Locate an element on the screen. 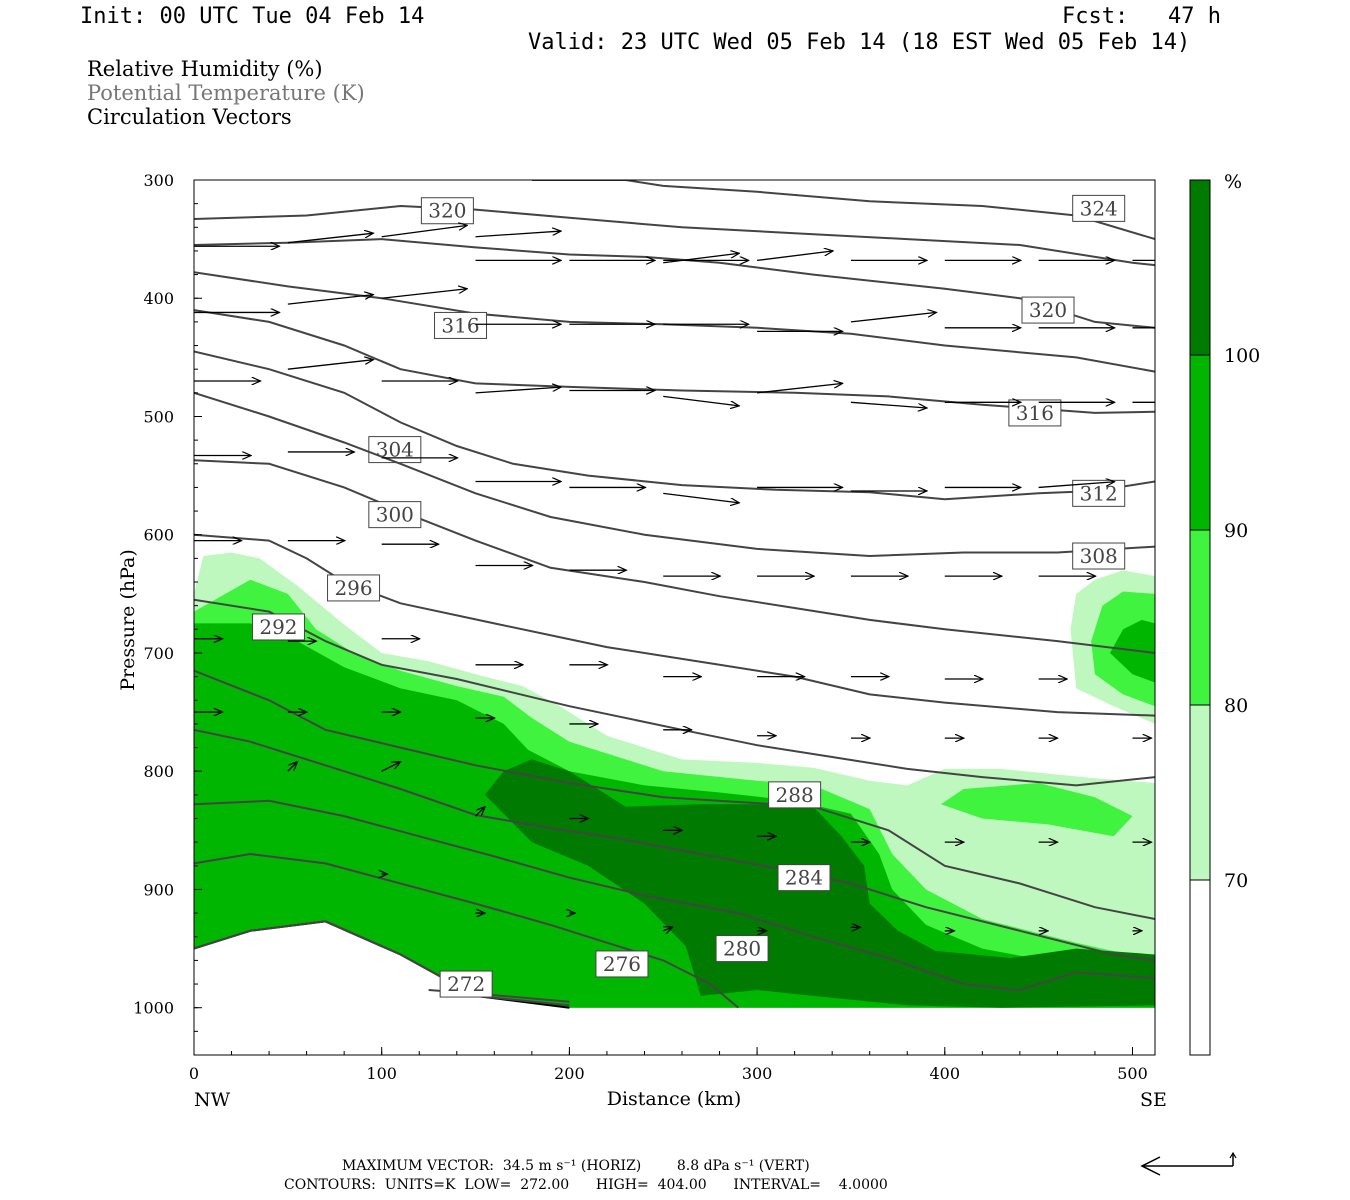  colorbar: 70 80 90 100 is located at coordinates (1224, 617).